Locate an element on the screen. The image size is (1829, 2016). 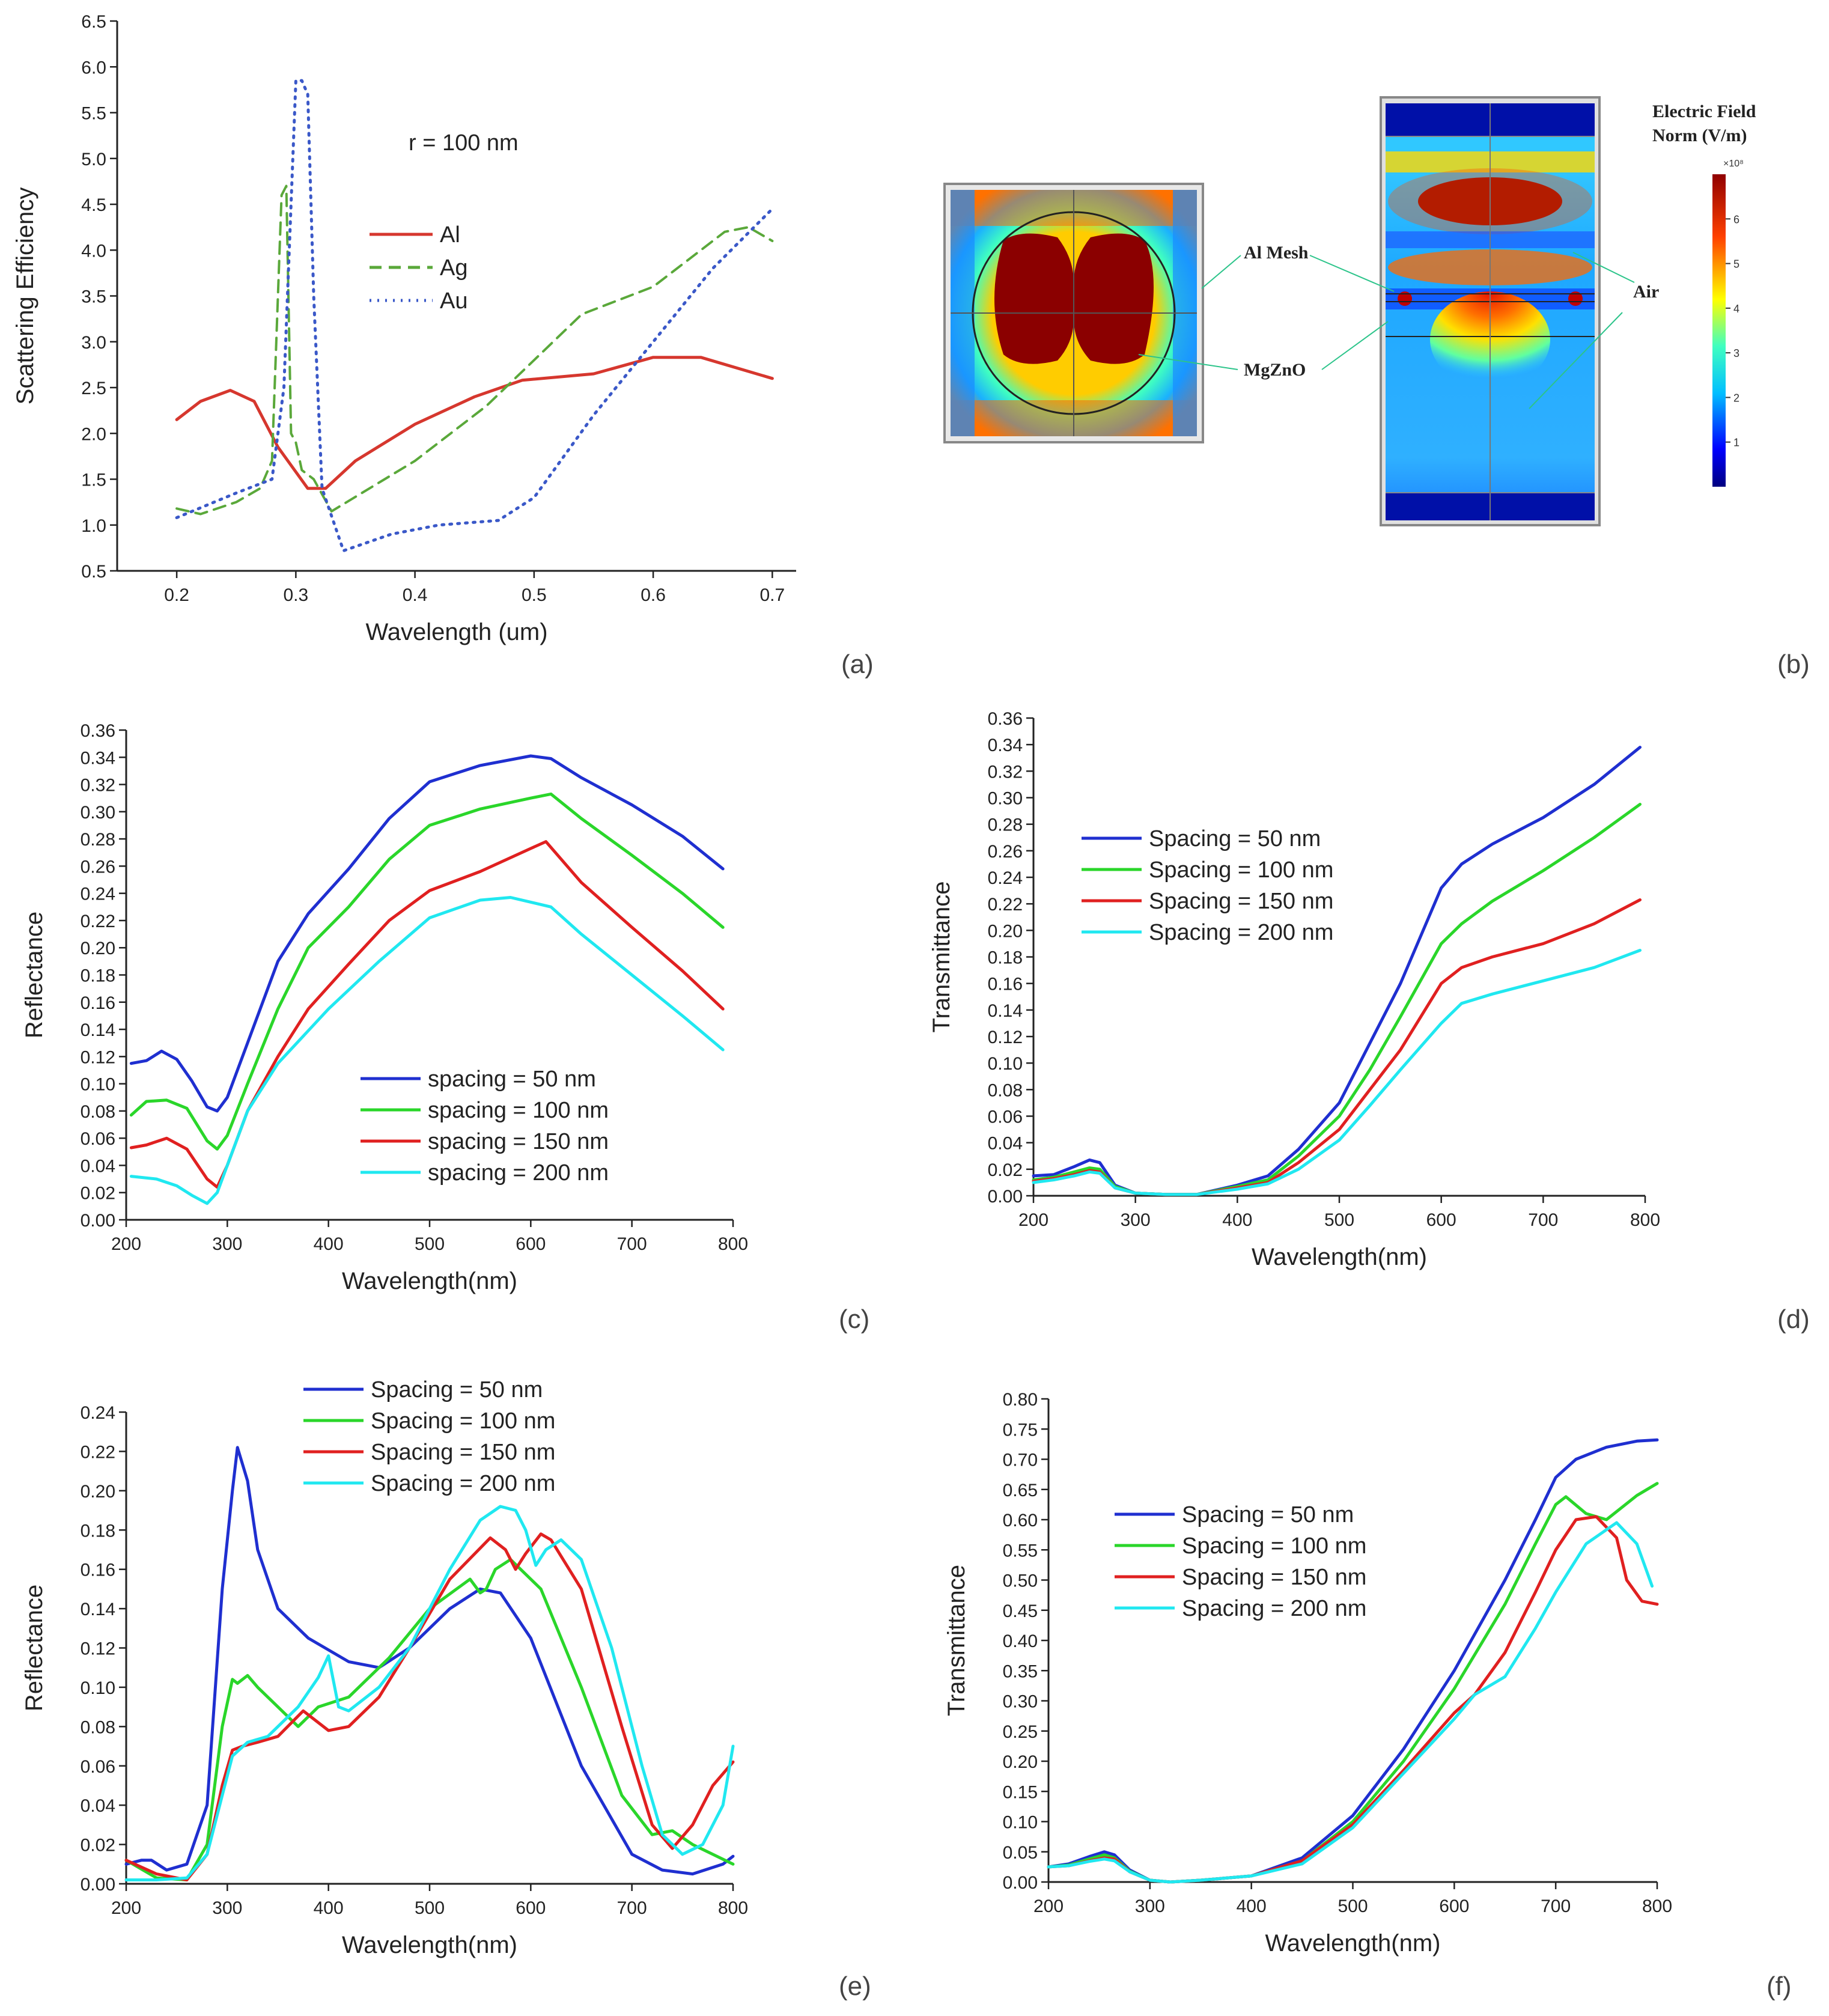
y-tick-label: 1.5 is located at coordinates (93, 480).